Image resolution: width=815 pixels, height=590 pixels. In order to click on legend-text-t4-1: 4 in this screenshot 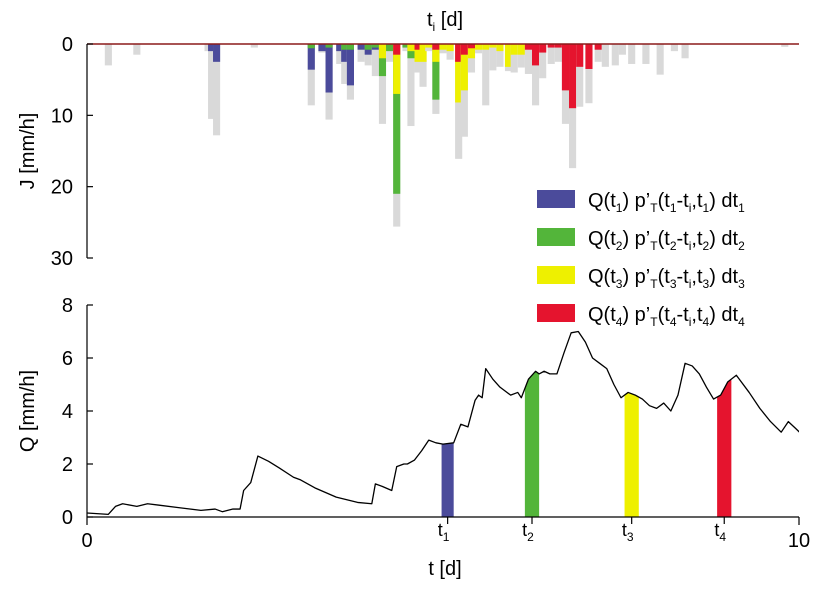, I will do `click(619, 322)`.